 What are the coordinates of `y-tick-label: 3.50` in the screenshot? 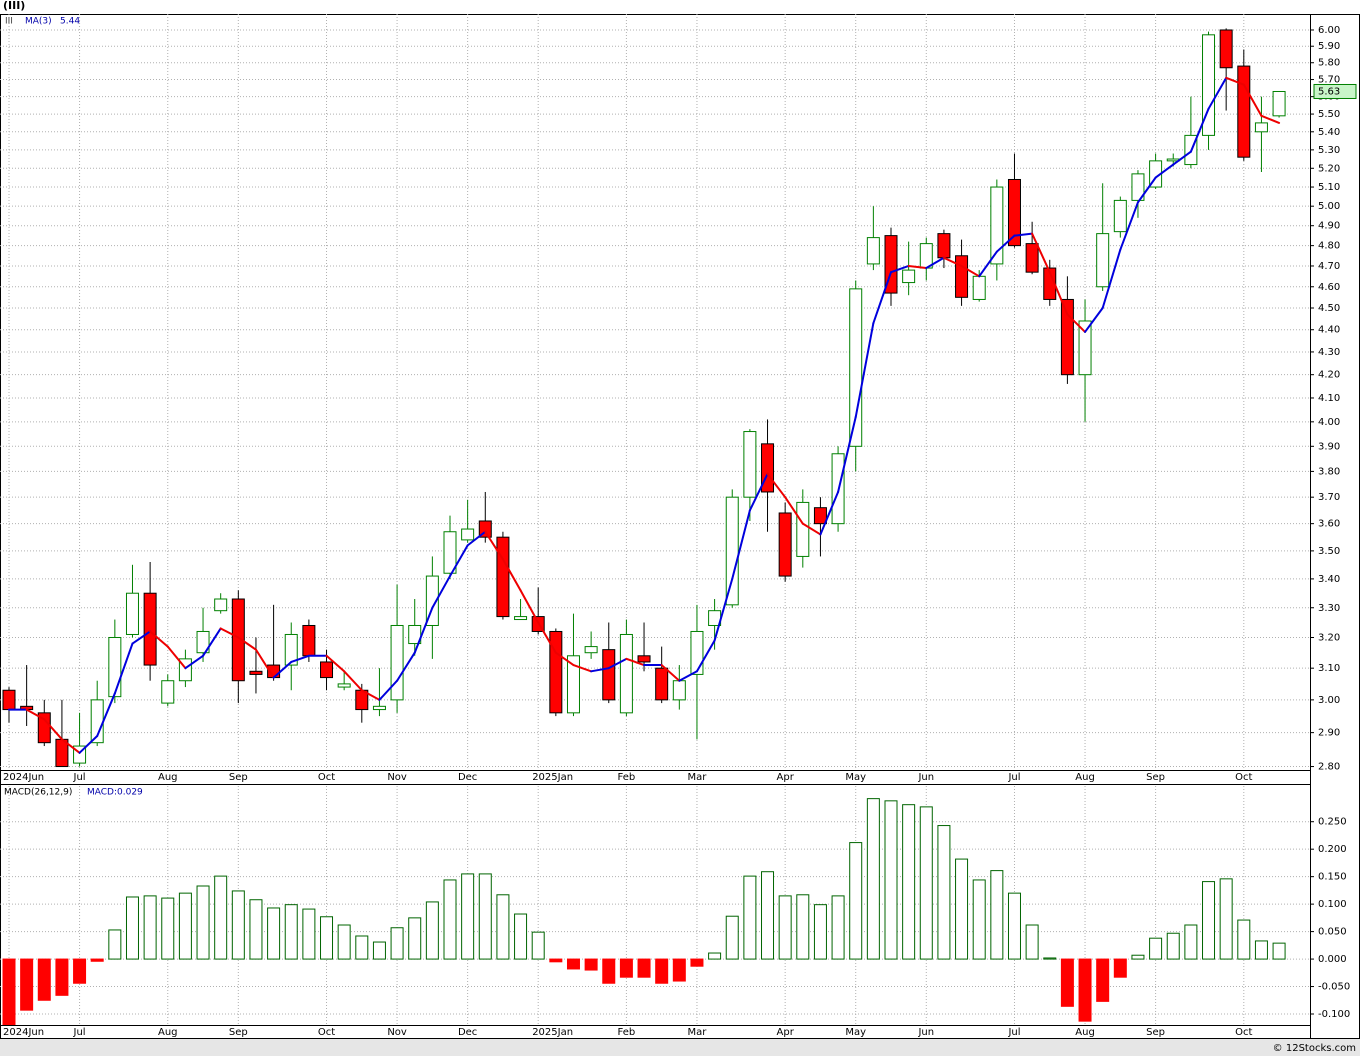 It's located at (1329, 551).